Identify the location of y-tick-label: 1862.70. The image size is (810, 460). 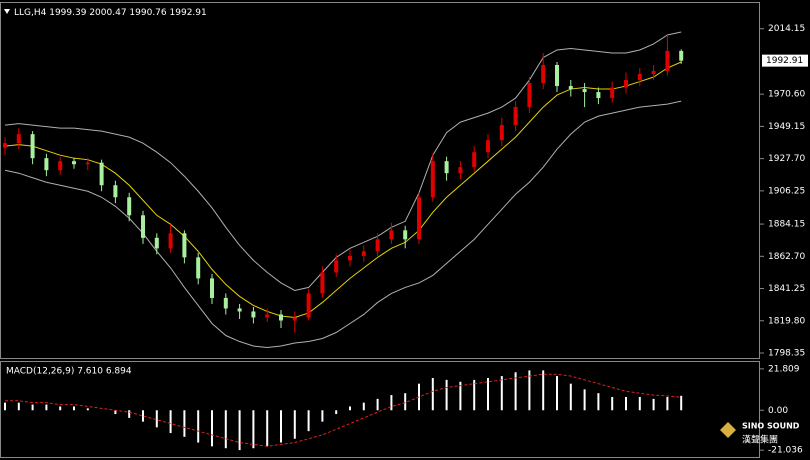
(786, 257).